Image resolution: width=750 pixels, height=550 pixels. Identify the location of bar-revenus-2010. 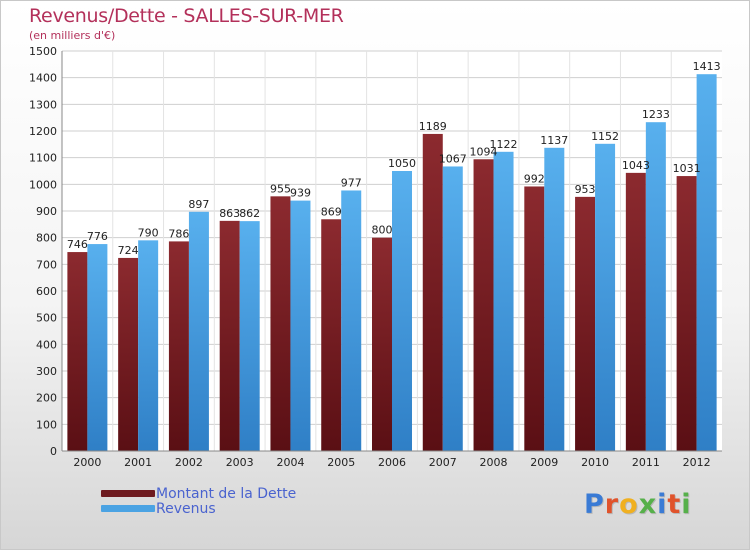
(605, 297).